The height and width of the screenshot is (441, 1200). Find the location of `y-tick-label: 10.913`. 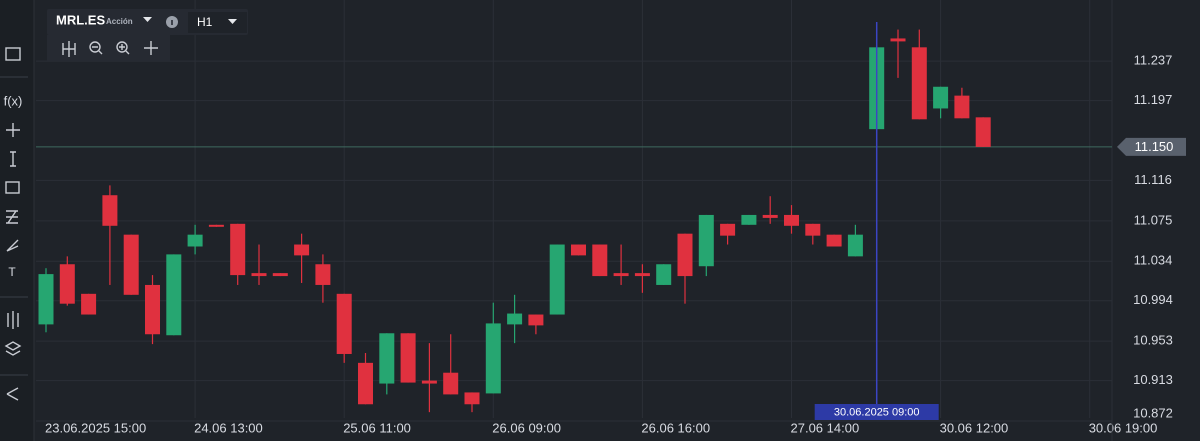

y-tick-label: 10.913 is located at coordinates (1153, 379).